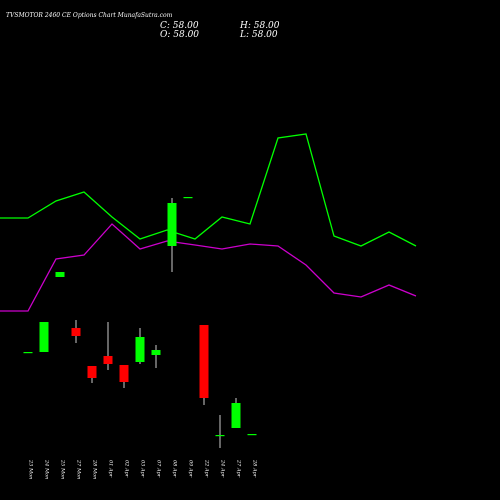  Describe the element at coordinates (63, 469) in the screenshot. I see `x-tick-label: 25 Mon` at that location.